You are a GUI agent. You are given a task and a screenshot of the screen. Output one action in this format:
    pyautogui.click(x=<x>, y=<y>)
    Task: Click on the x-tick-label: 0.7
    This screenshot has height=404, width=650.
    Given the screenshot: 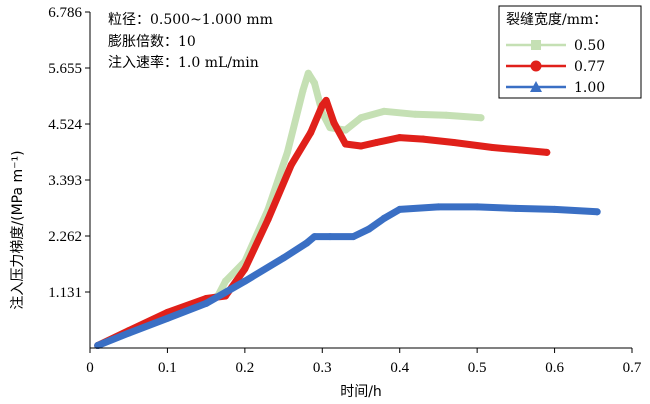 What is the action you would take?
    pyautogui.click(x=632, y=368)
    